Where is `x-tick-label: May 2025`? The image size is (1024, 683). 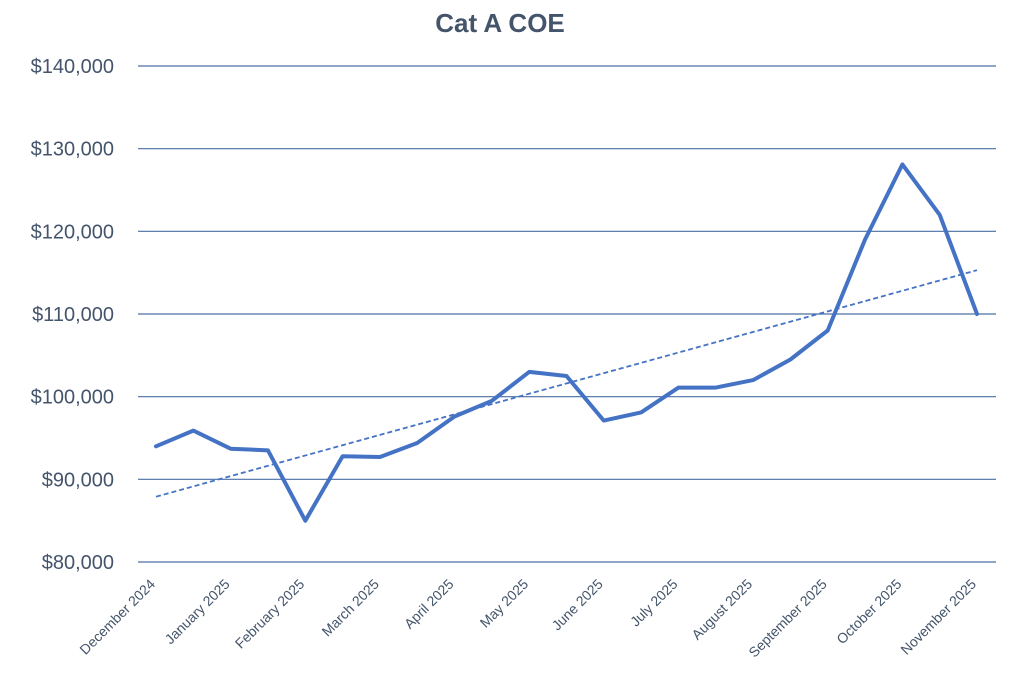 x-tick-label: May 2025 is located at coordinates (504, 603).